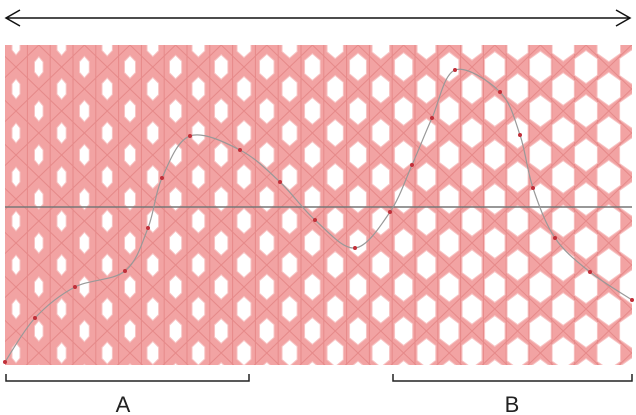 The width and height of the screenshot is (636, 415). What do you see at coordinates (127, 378) in the screenshot?
I see `bracket-a` at bounding box center [127, 378].